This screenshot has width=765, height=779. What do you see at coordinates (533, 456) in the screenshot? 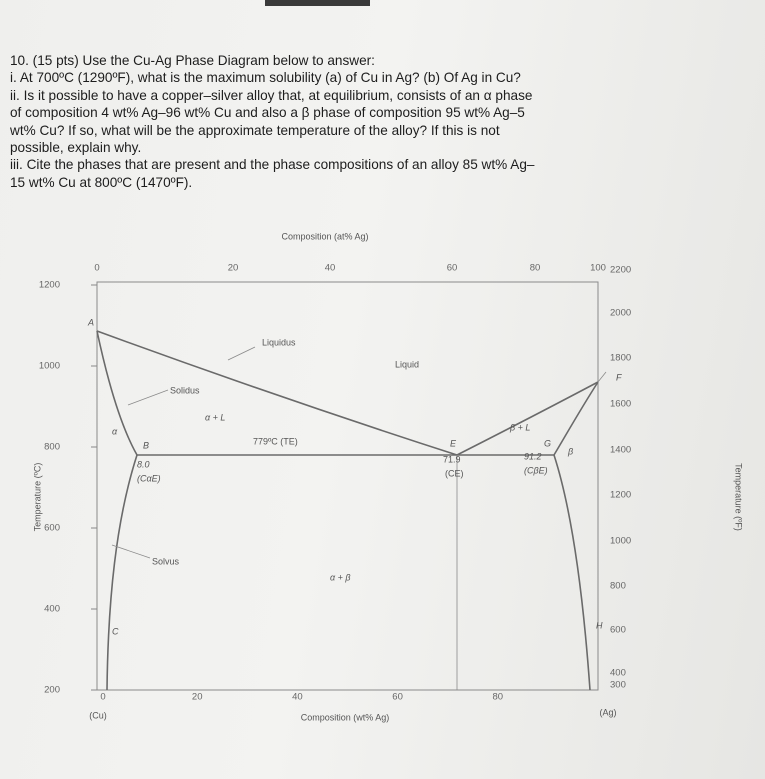
I see `region-label: 91.2` at bounding box center [533, 456].